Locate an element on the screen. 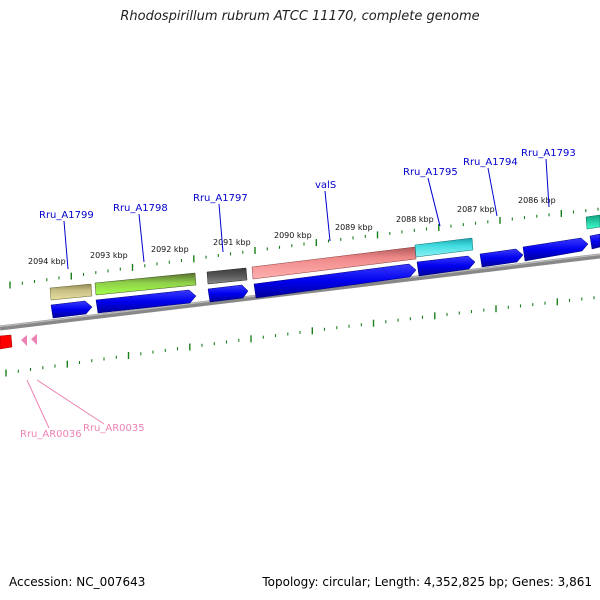 Image resolution: width=600 pixels, height=600 pixels. rna-label-rru-ar0035: Rru_AR0035 is located at coordinates (114, 428).